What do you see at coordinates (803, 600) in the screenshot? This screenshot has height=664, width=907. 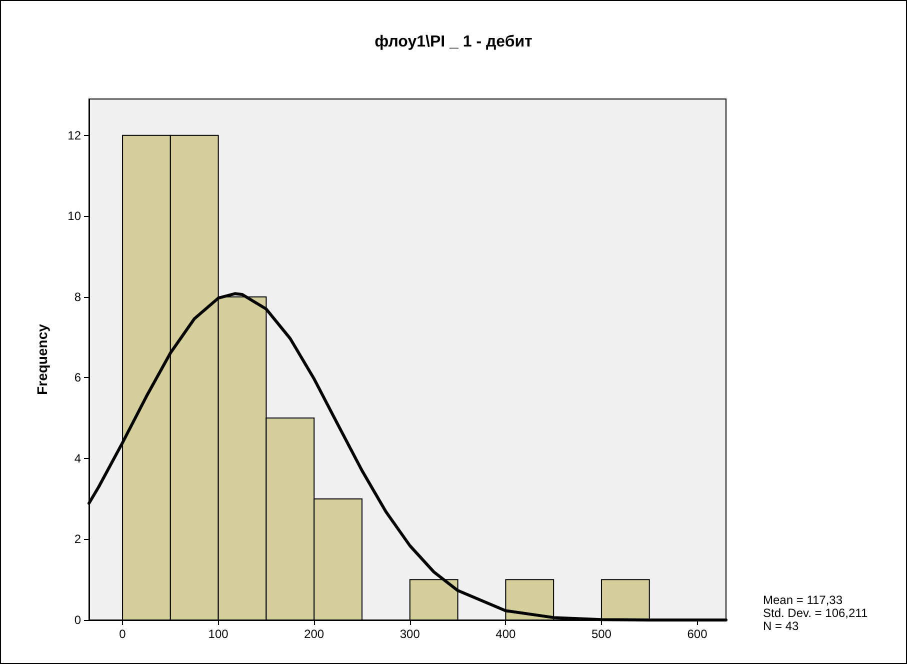 I see `text: Mean = 117,33` at bounding box center [803, 600].